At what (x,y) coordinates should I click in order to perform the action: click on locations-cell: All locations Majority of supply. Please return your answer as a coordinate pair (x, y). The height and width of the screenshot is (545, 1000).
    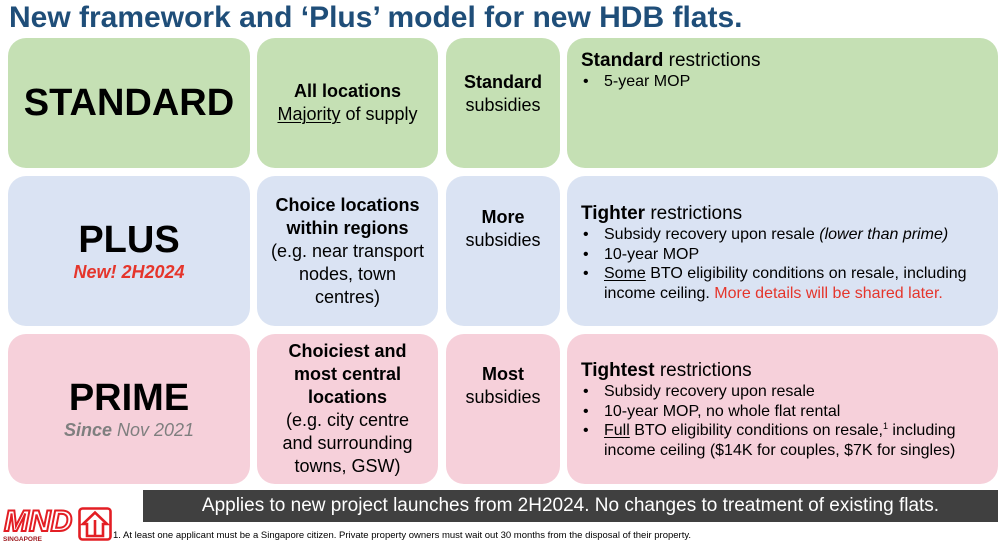
    Looking at the image, I should click on (347, 103).